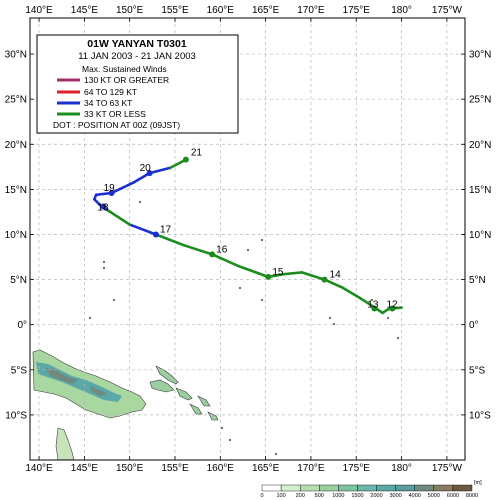 Image resolution: width=500 pixels, height=500 pixels. Describe the element at coordinates (85, 468) in the screenshot. I see `longitude-label: 145°E` at that location.